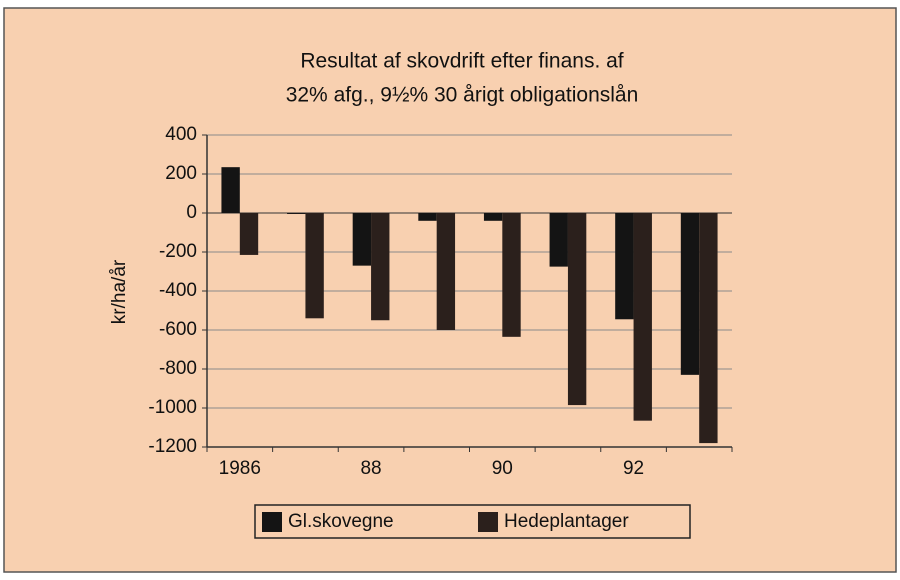 This screenshot has width=900, height=580. Describe the element at coordinates (462, 95) in the screenshot. I see `chart-title: 32% afg., 9½% 30 årigt obligationslån` at that location.